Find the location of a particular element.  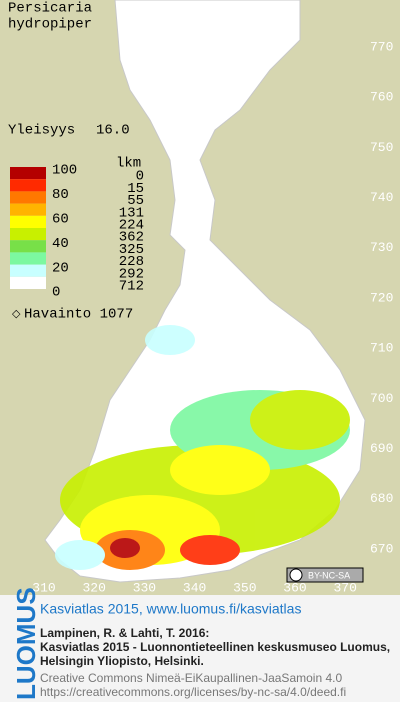

legend-scale-label: 60 is located at coordinates (60, 220).